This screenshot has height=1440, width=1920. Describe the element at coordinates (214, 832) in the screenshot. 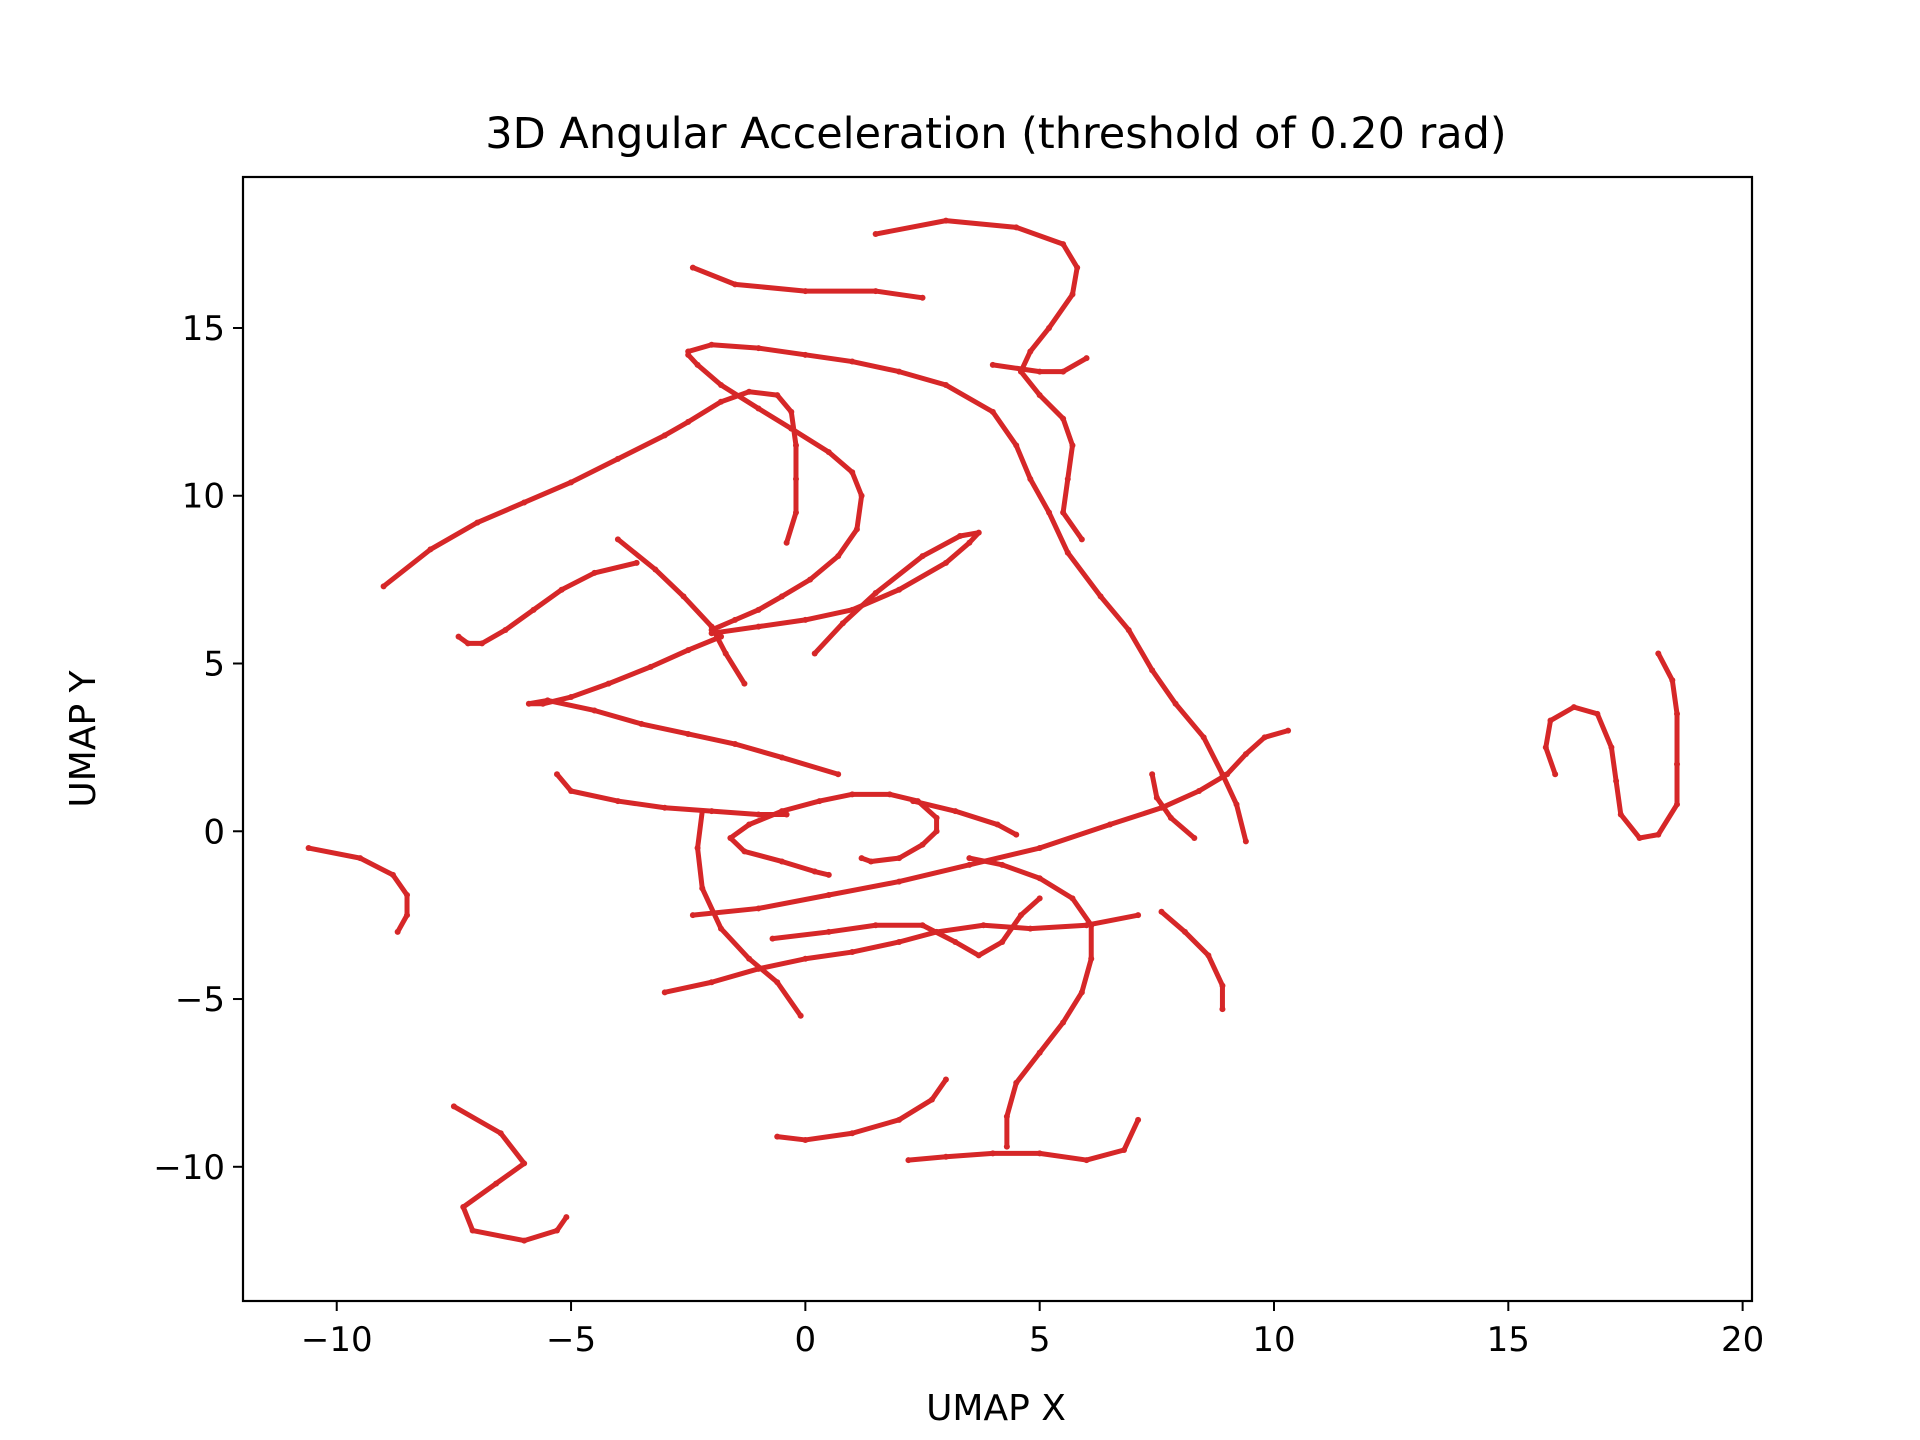

I see `y-tick-label: 0` at that location.